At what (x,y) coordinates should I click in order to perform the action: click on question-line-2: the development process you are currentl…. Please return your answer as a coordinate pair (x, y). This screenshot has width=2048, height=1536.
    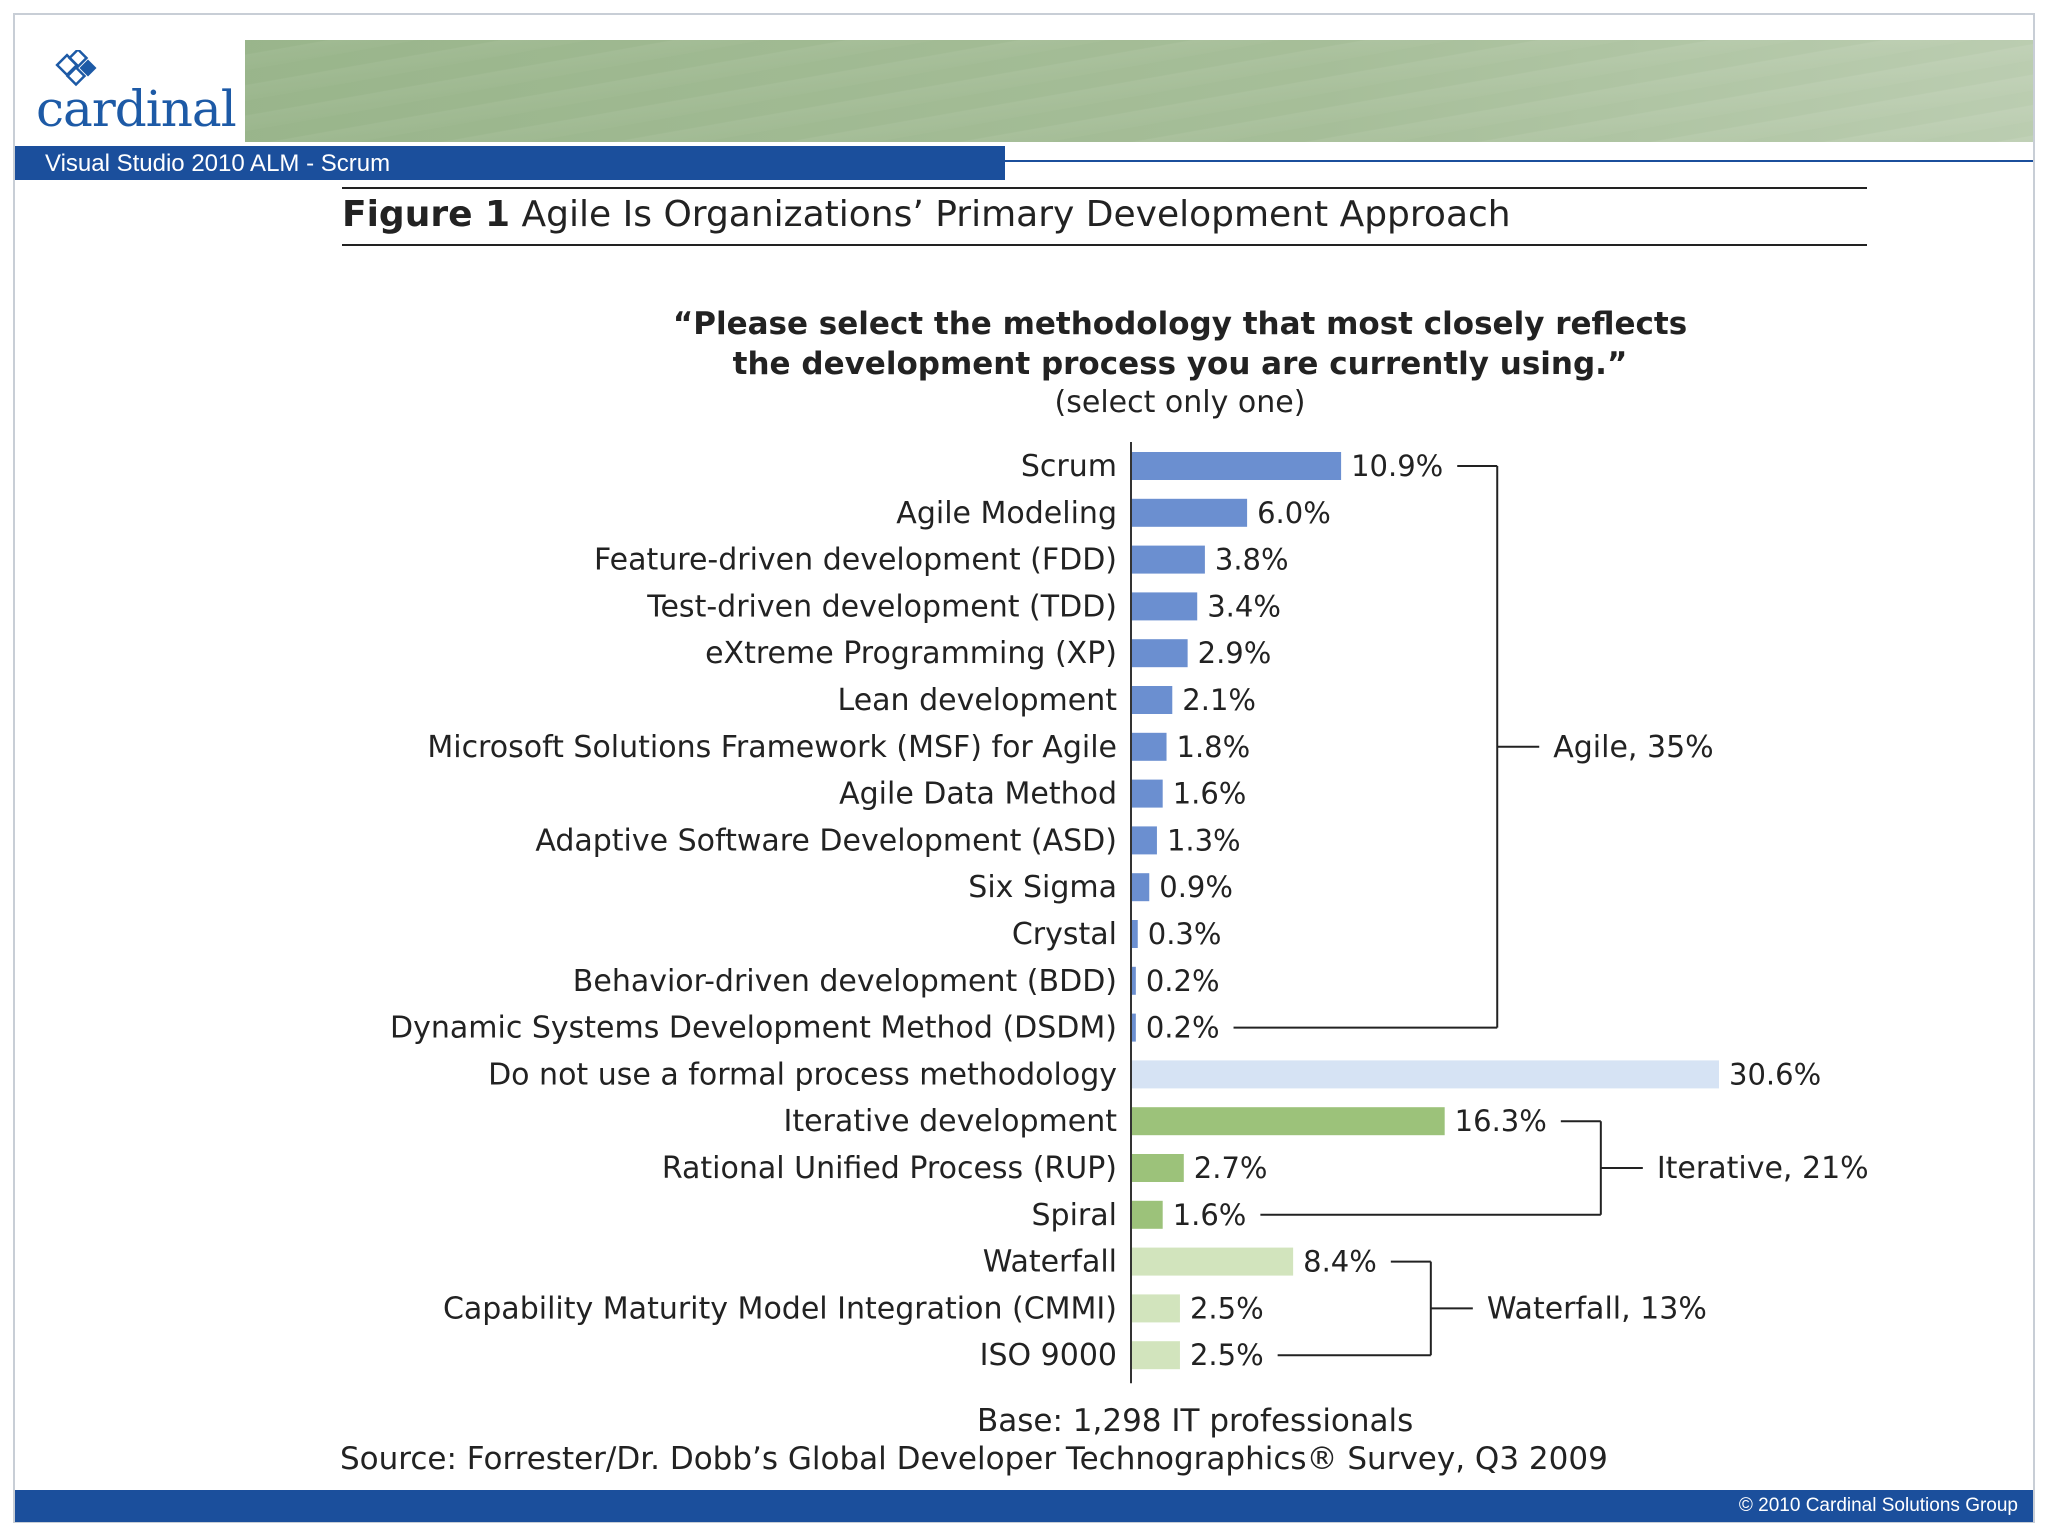
    Looking at the image, I should click on (1180, 364).